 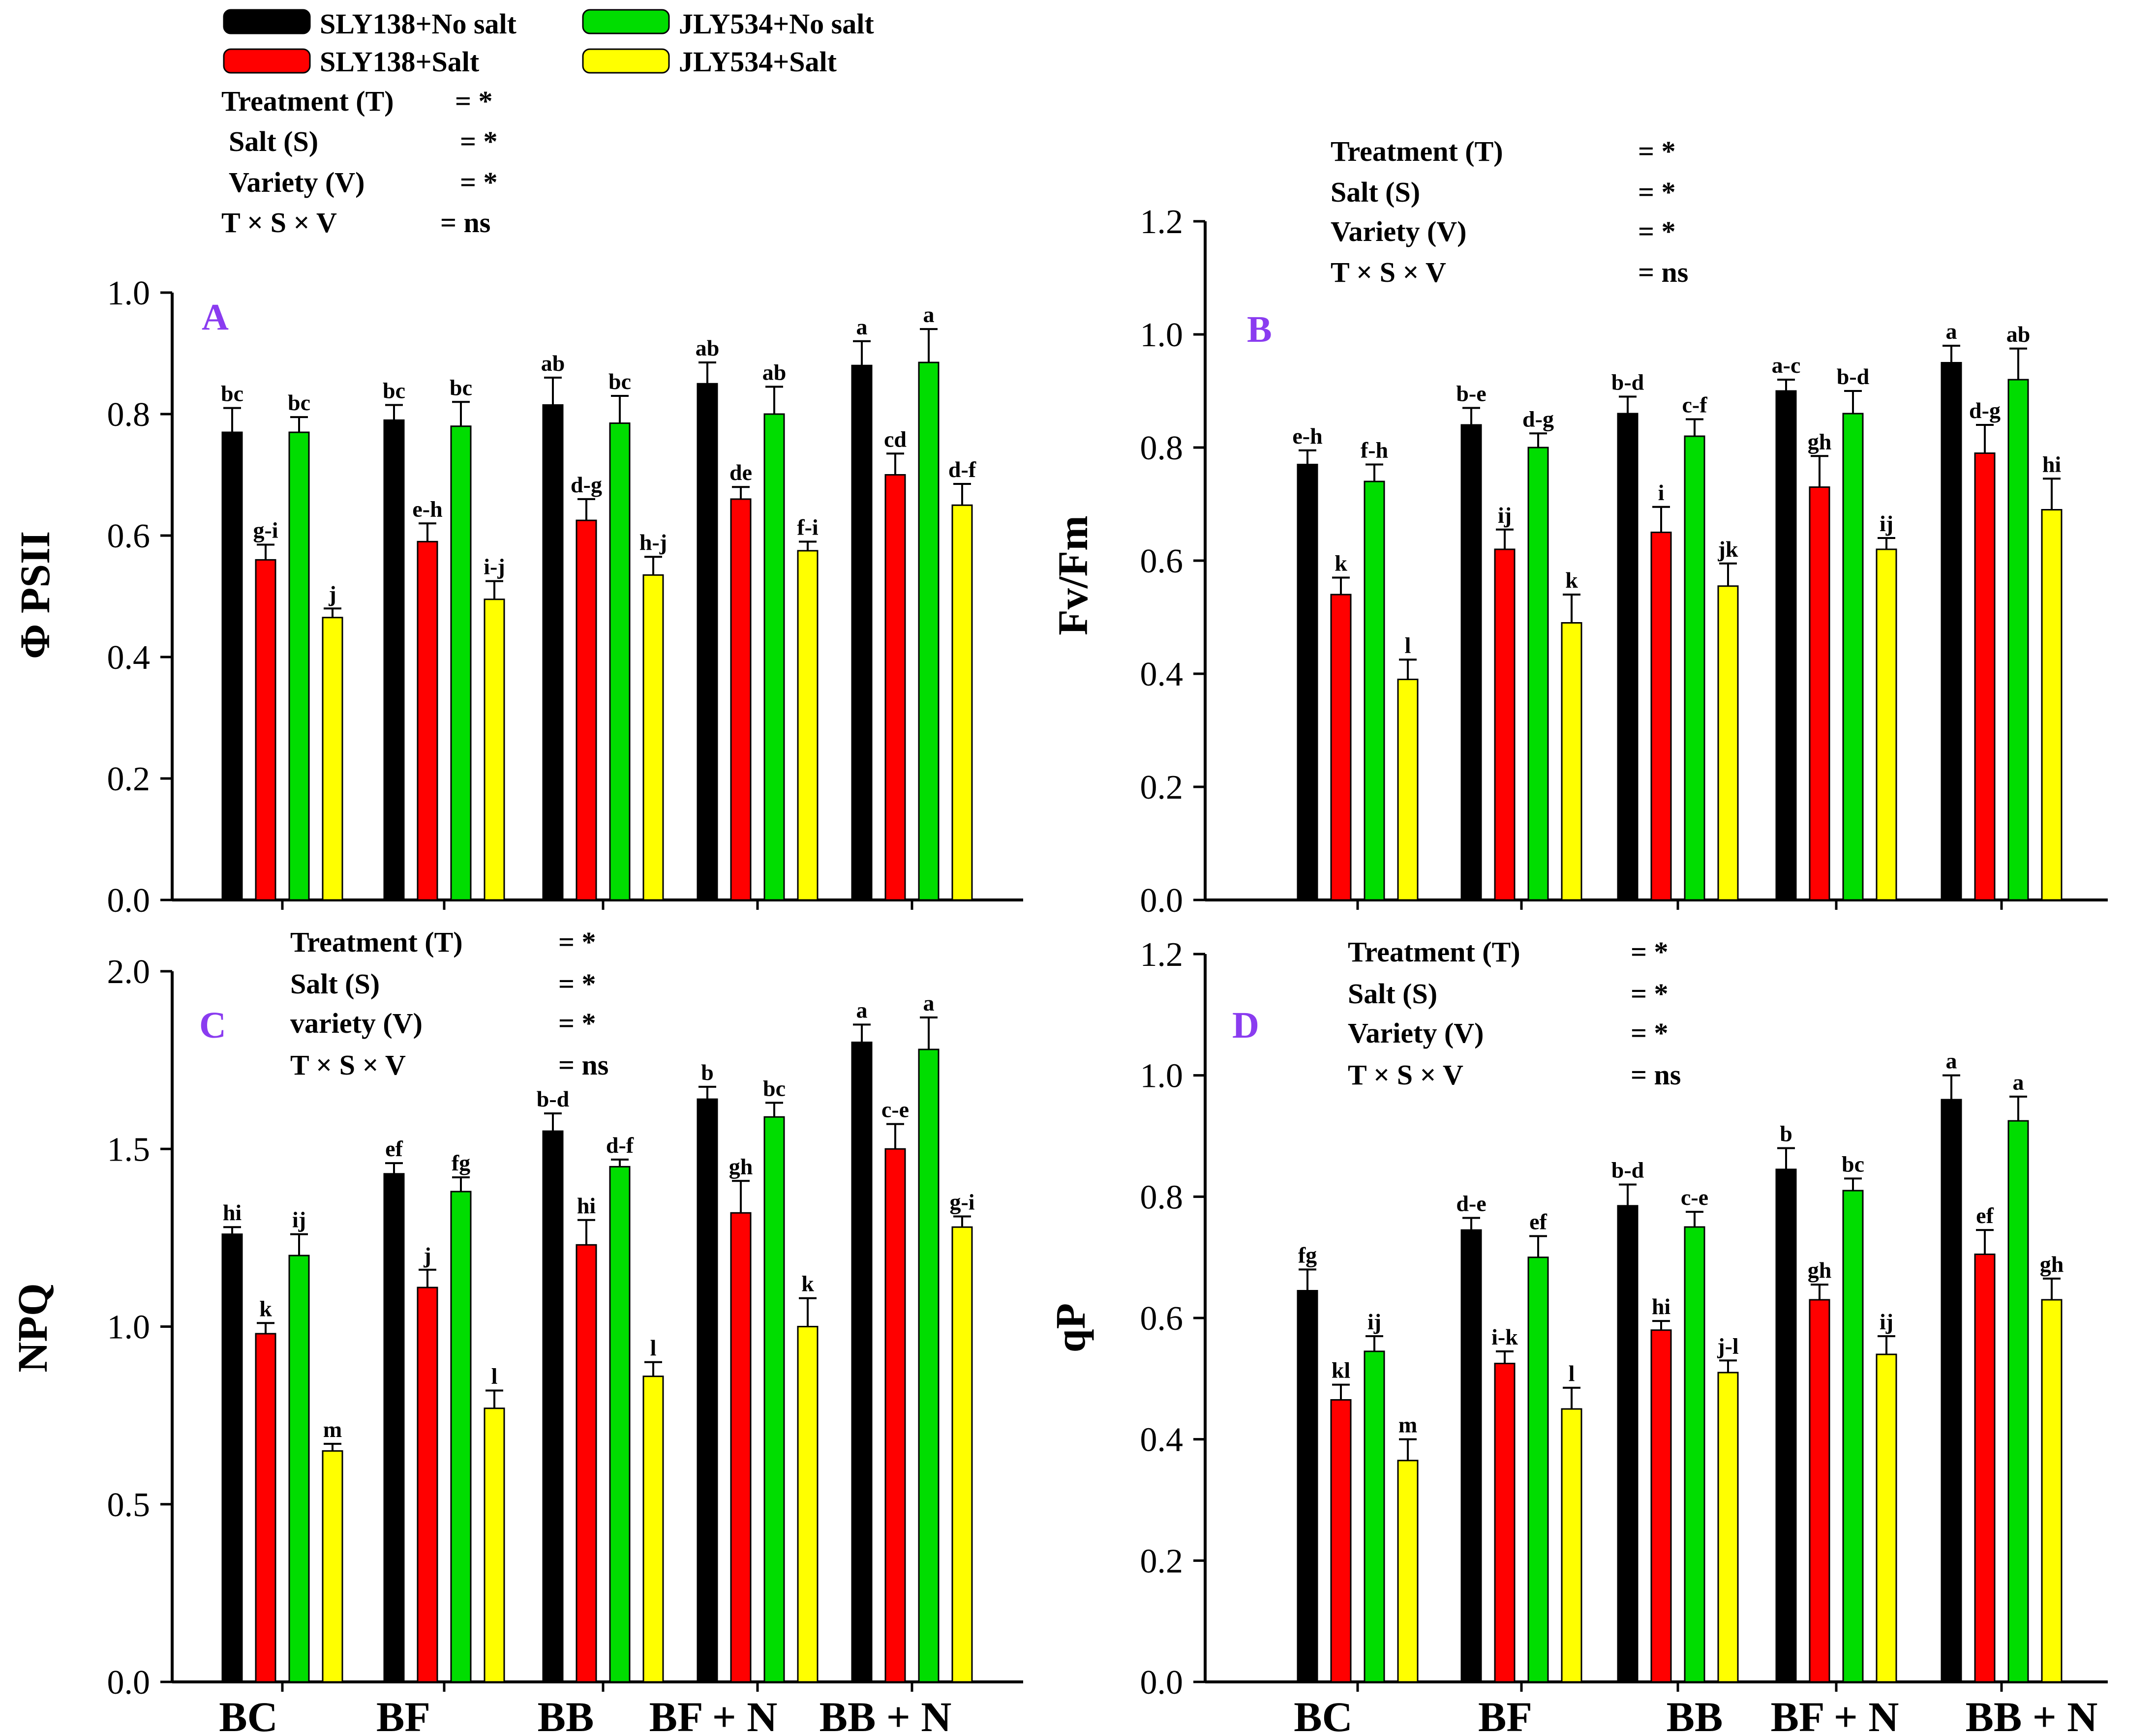 I want to click on y-tick-label: 0.6, so click(x=1162, y=1319).